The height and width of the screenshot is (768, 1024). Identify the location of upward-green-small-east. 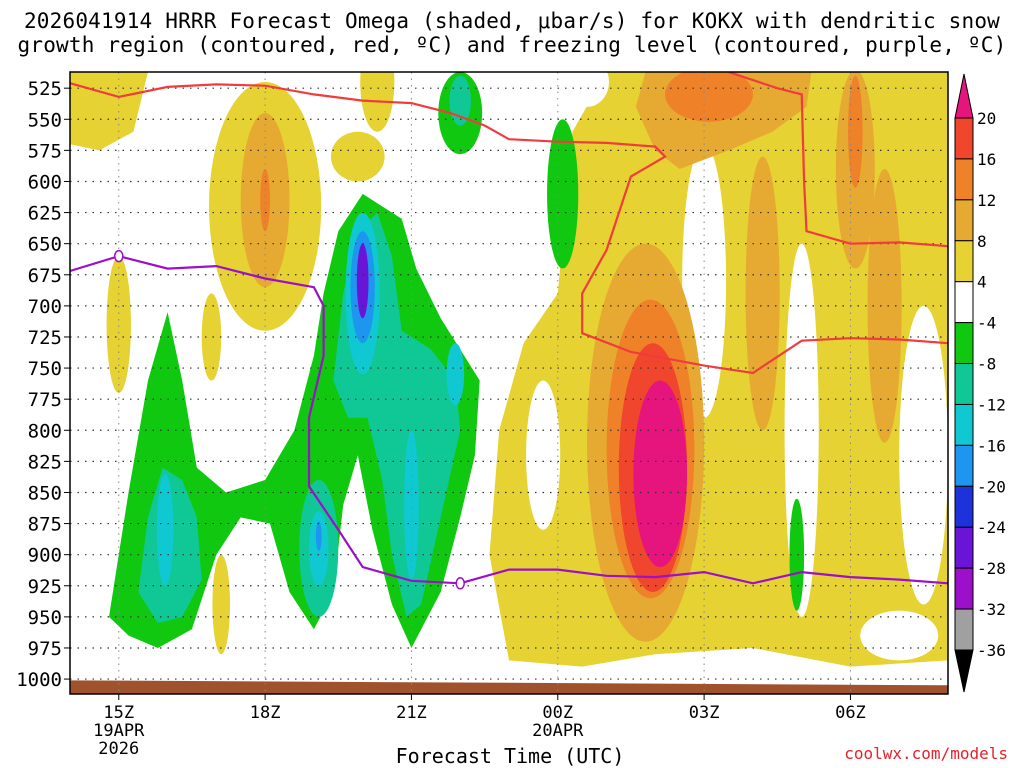
(797, 554).